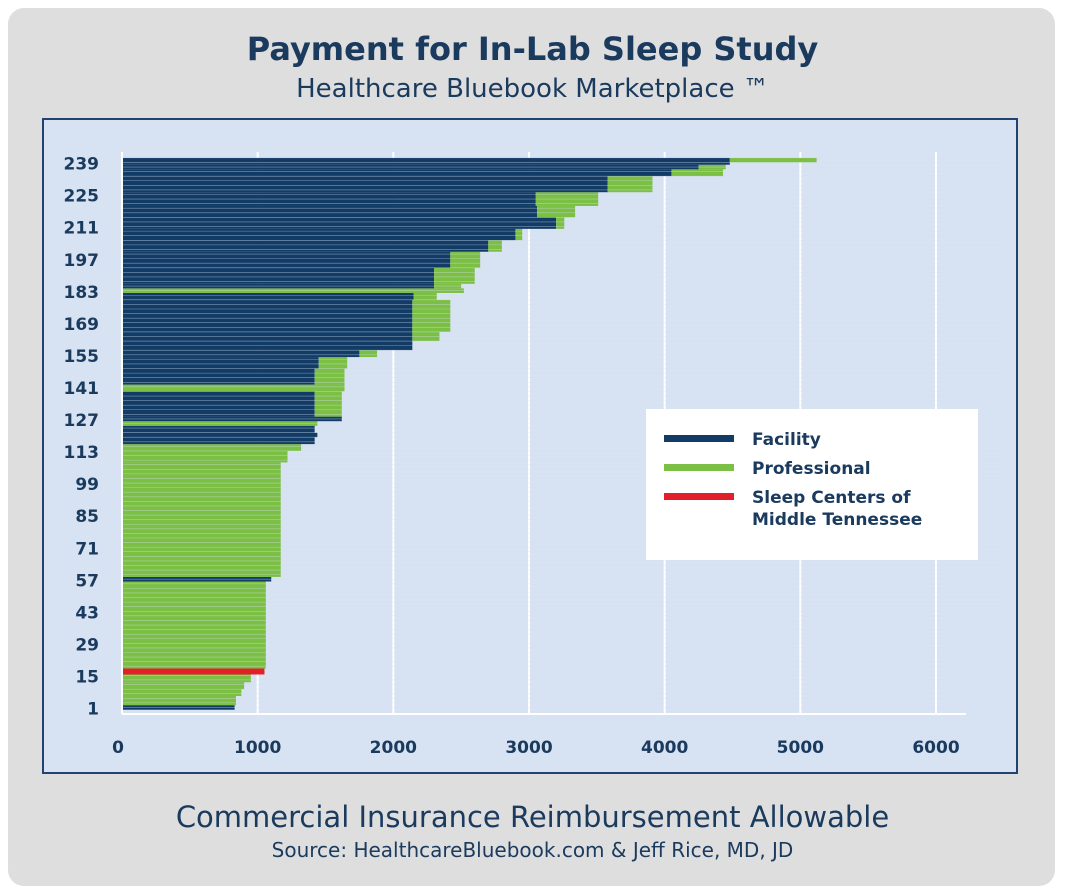  Describe the element at coordinates (193, 671) in the screenshot. I see `bar-highlight-sleep-centers` at that location.